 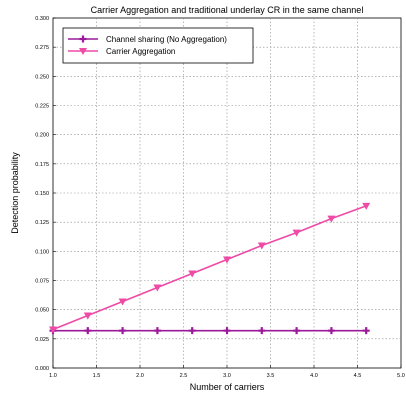 I want to click on y-tick-label: 0.175, so click(x=42, y=165).